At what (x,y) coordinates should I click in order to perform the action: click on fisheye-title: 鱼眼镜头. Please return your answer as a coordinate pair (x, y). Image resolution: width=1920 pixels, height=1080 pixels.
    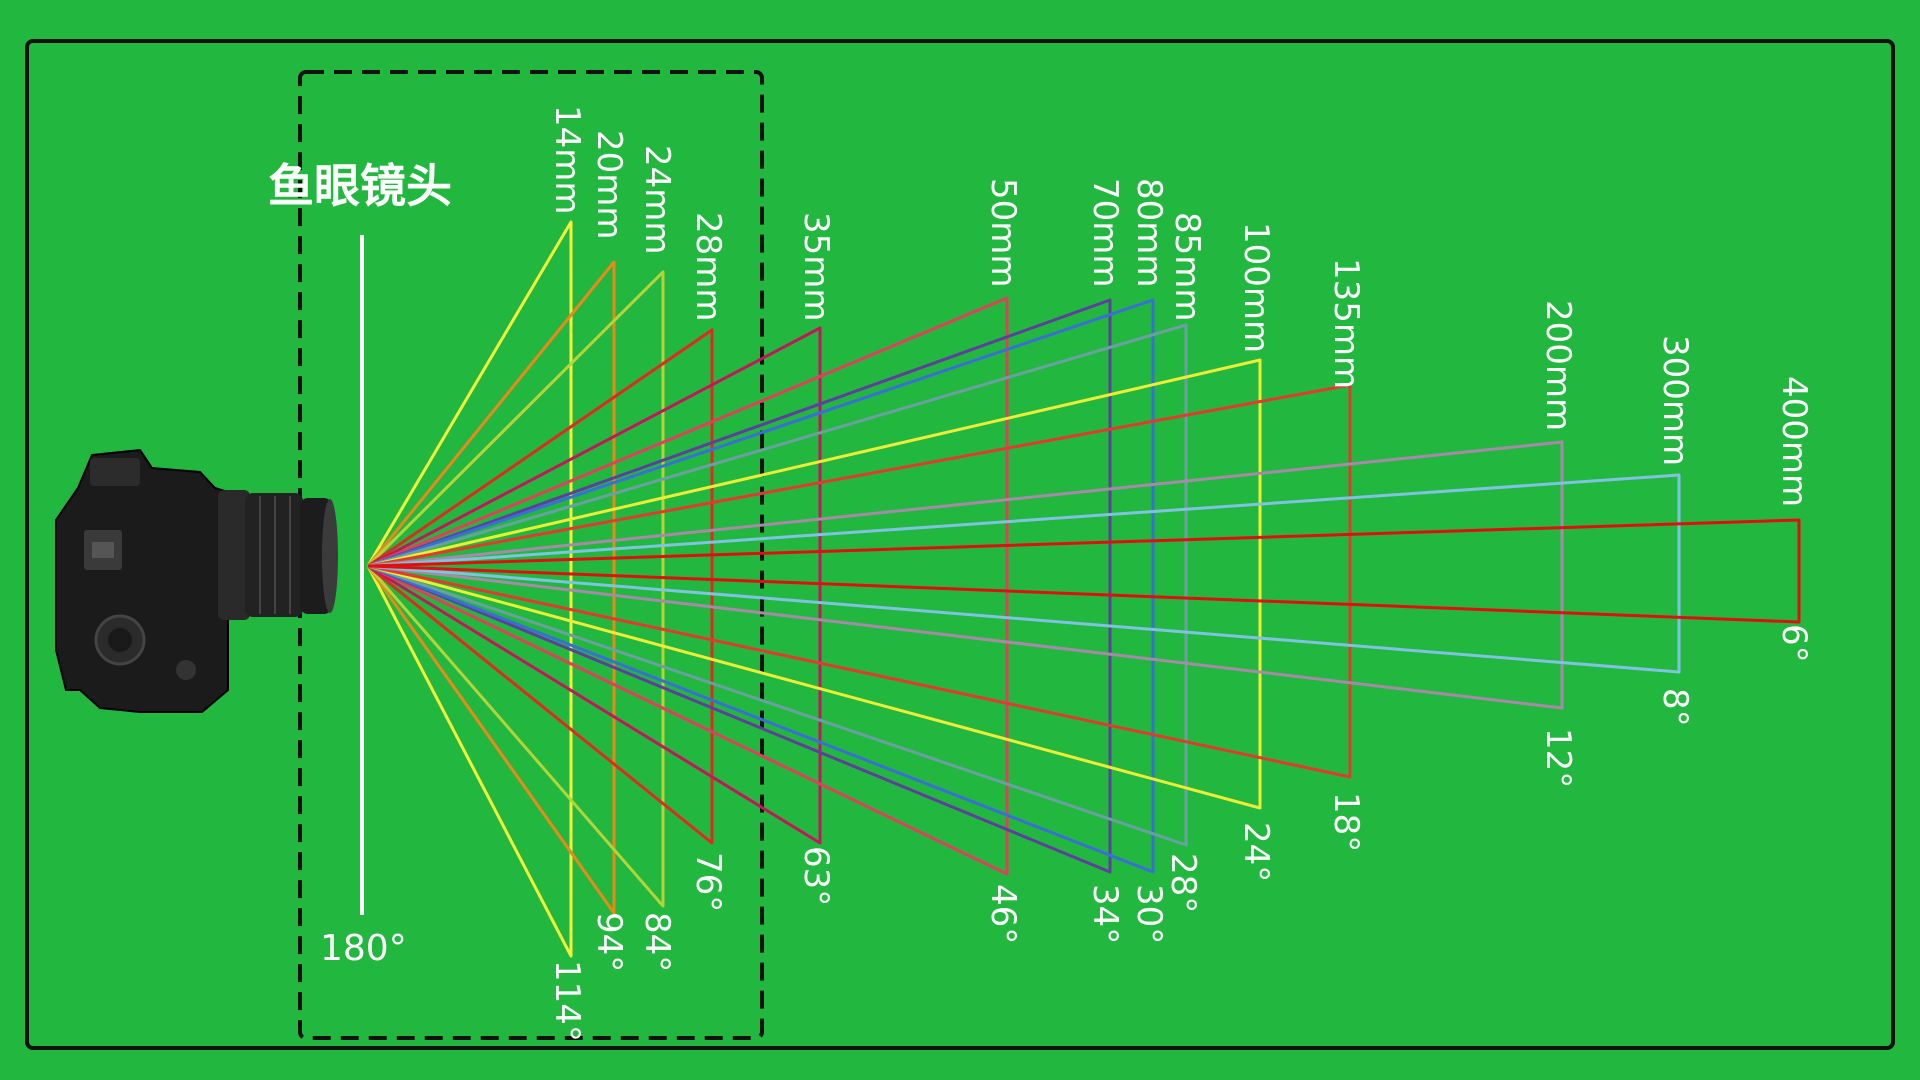
    Looking at the image, I should click on (360, 186).